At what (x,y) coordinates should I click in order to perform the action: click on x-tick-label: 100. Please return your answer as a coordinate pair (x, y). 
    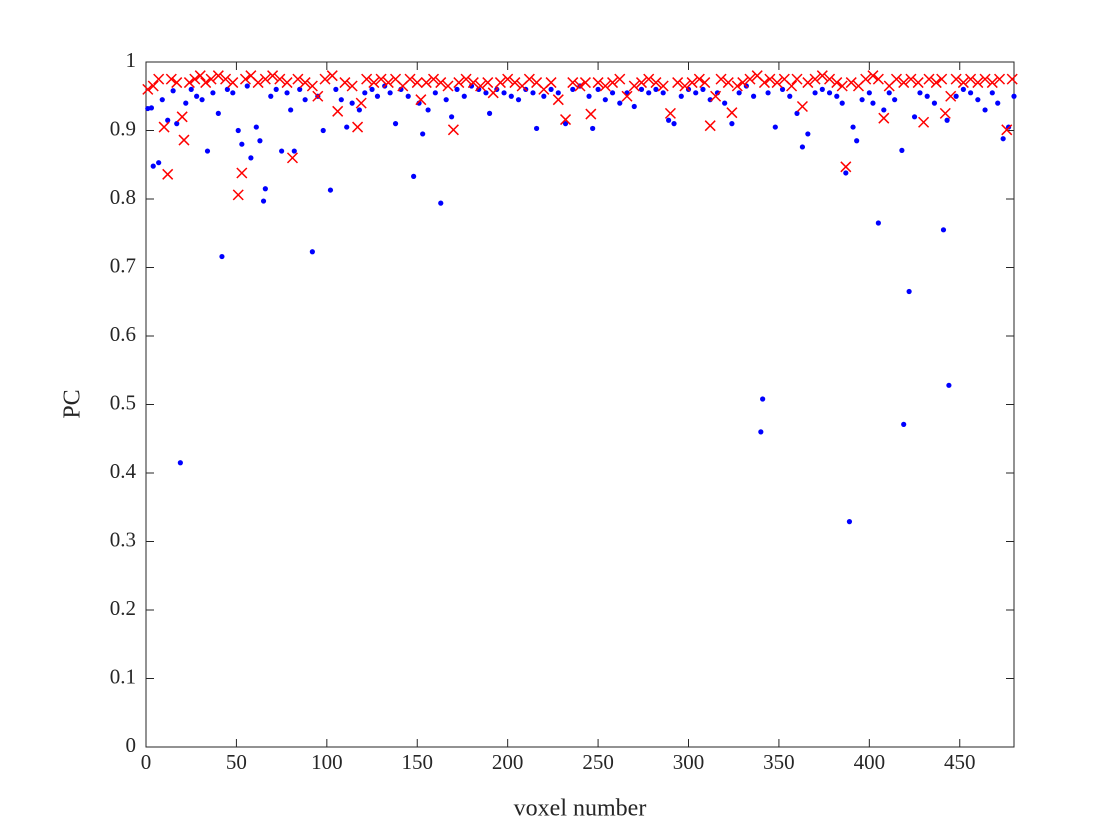
    Looking at the image, I should click on (327, 762).